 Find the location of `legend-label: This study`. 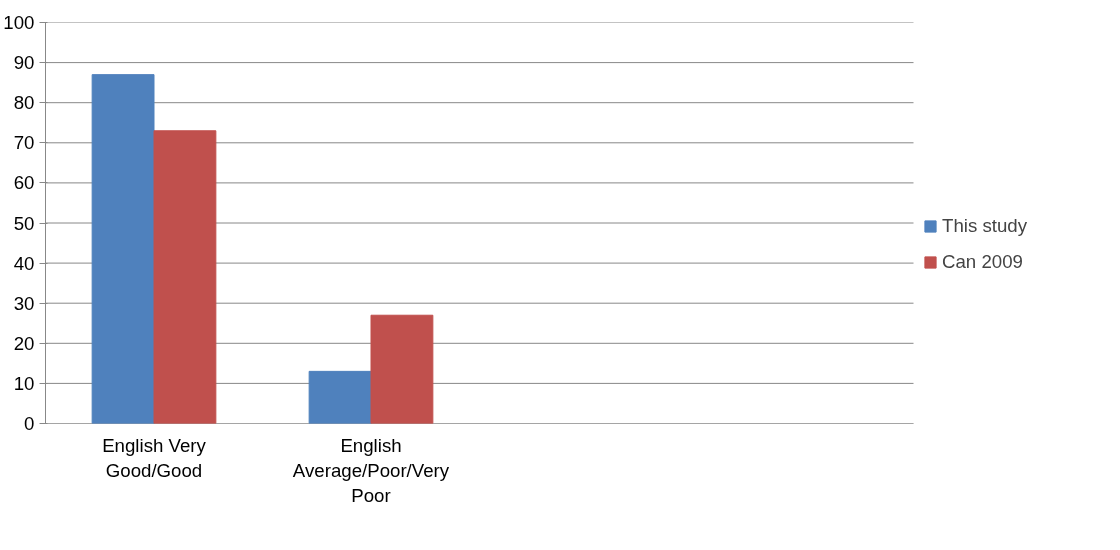

legend-label: This study is located at coordinates (985, 226).